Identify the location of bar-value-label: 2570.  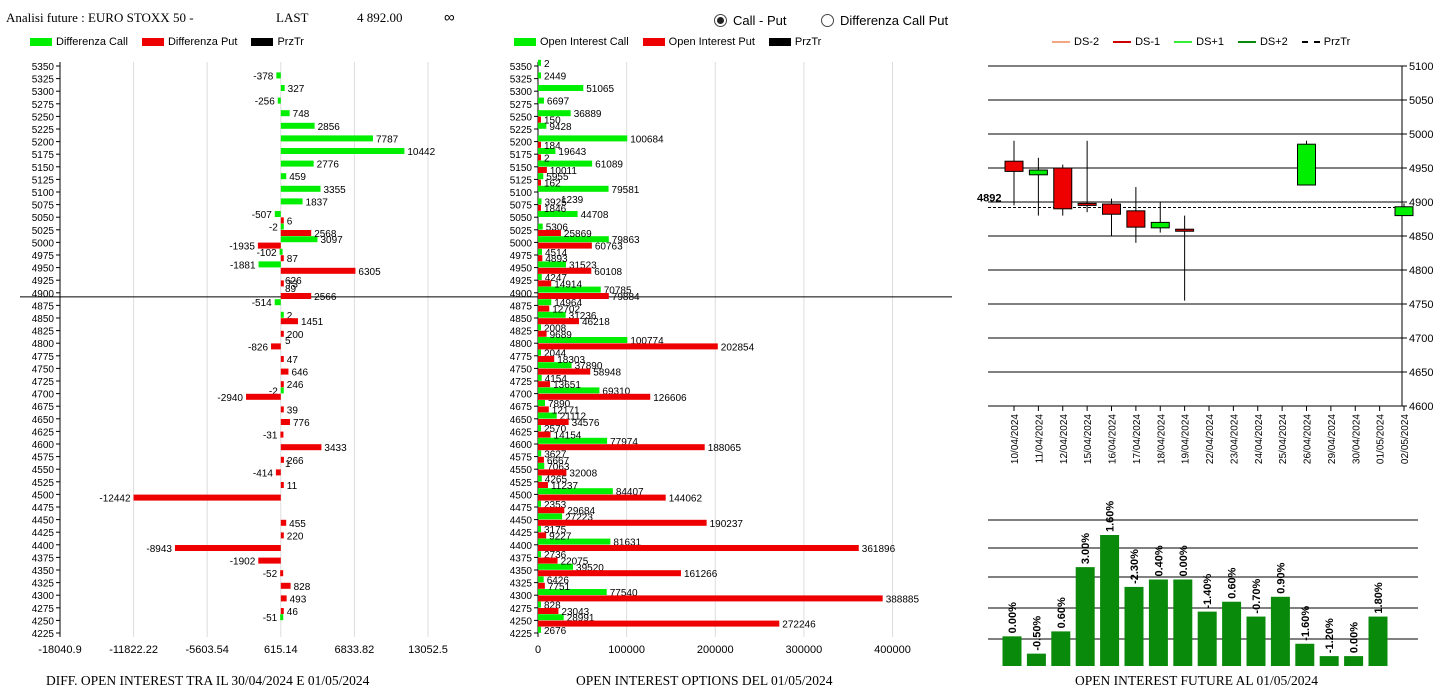
(555, 429).